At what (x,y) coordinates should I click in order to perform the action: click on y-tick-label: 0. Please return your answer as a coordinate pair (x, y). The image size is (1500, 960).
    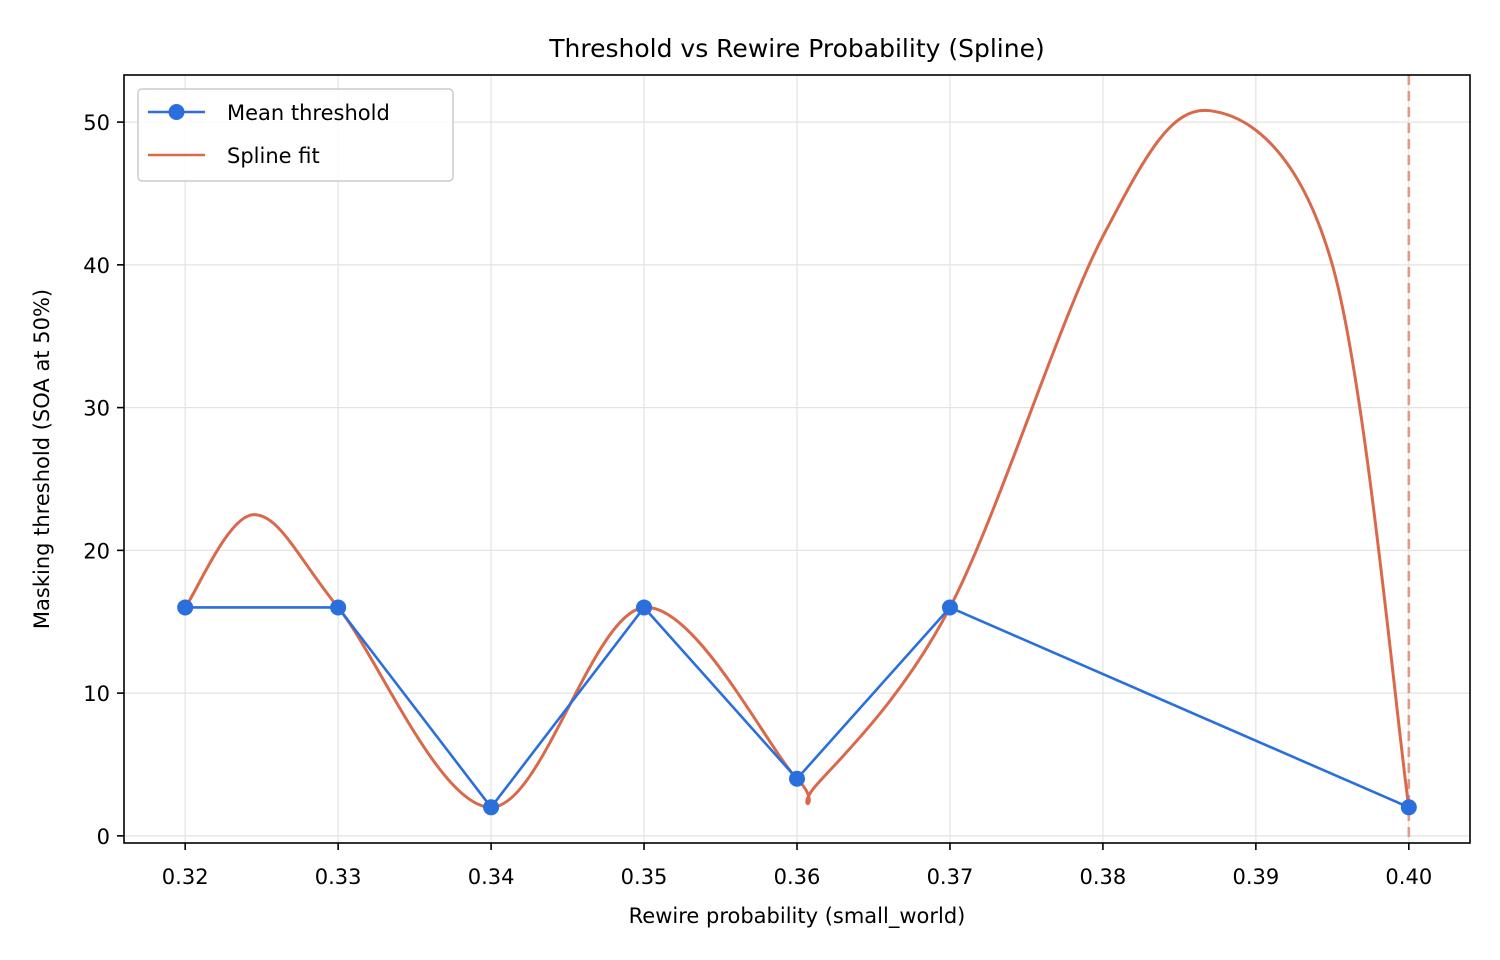
    Looking at the image, I should click on (103, 837).